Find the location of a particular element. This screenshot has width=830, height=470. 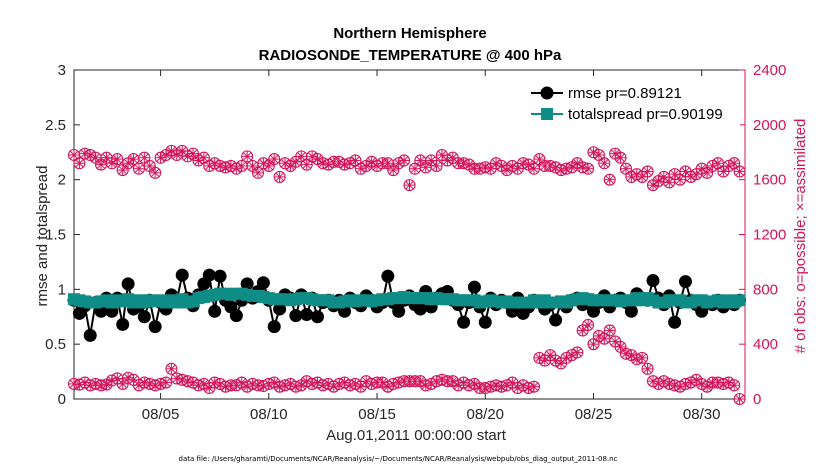

y-right-tick-label: 2400 is located at coordinates (769, 70).